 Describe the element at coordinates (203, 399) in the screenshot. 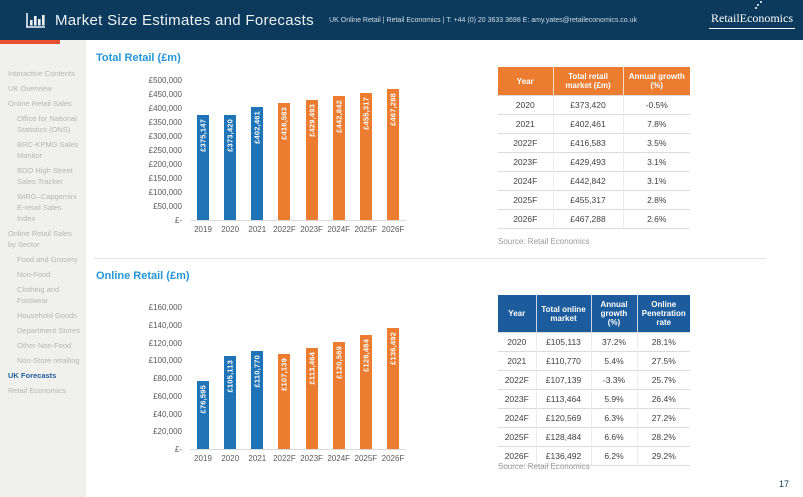

I see `bar-value-label: £76,595` at that location.